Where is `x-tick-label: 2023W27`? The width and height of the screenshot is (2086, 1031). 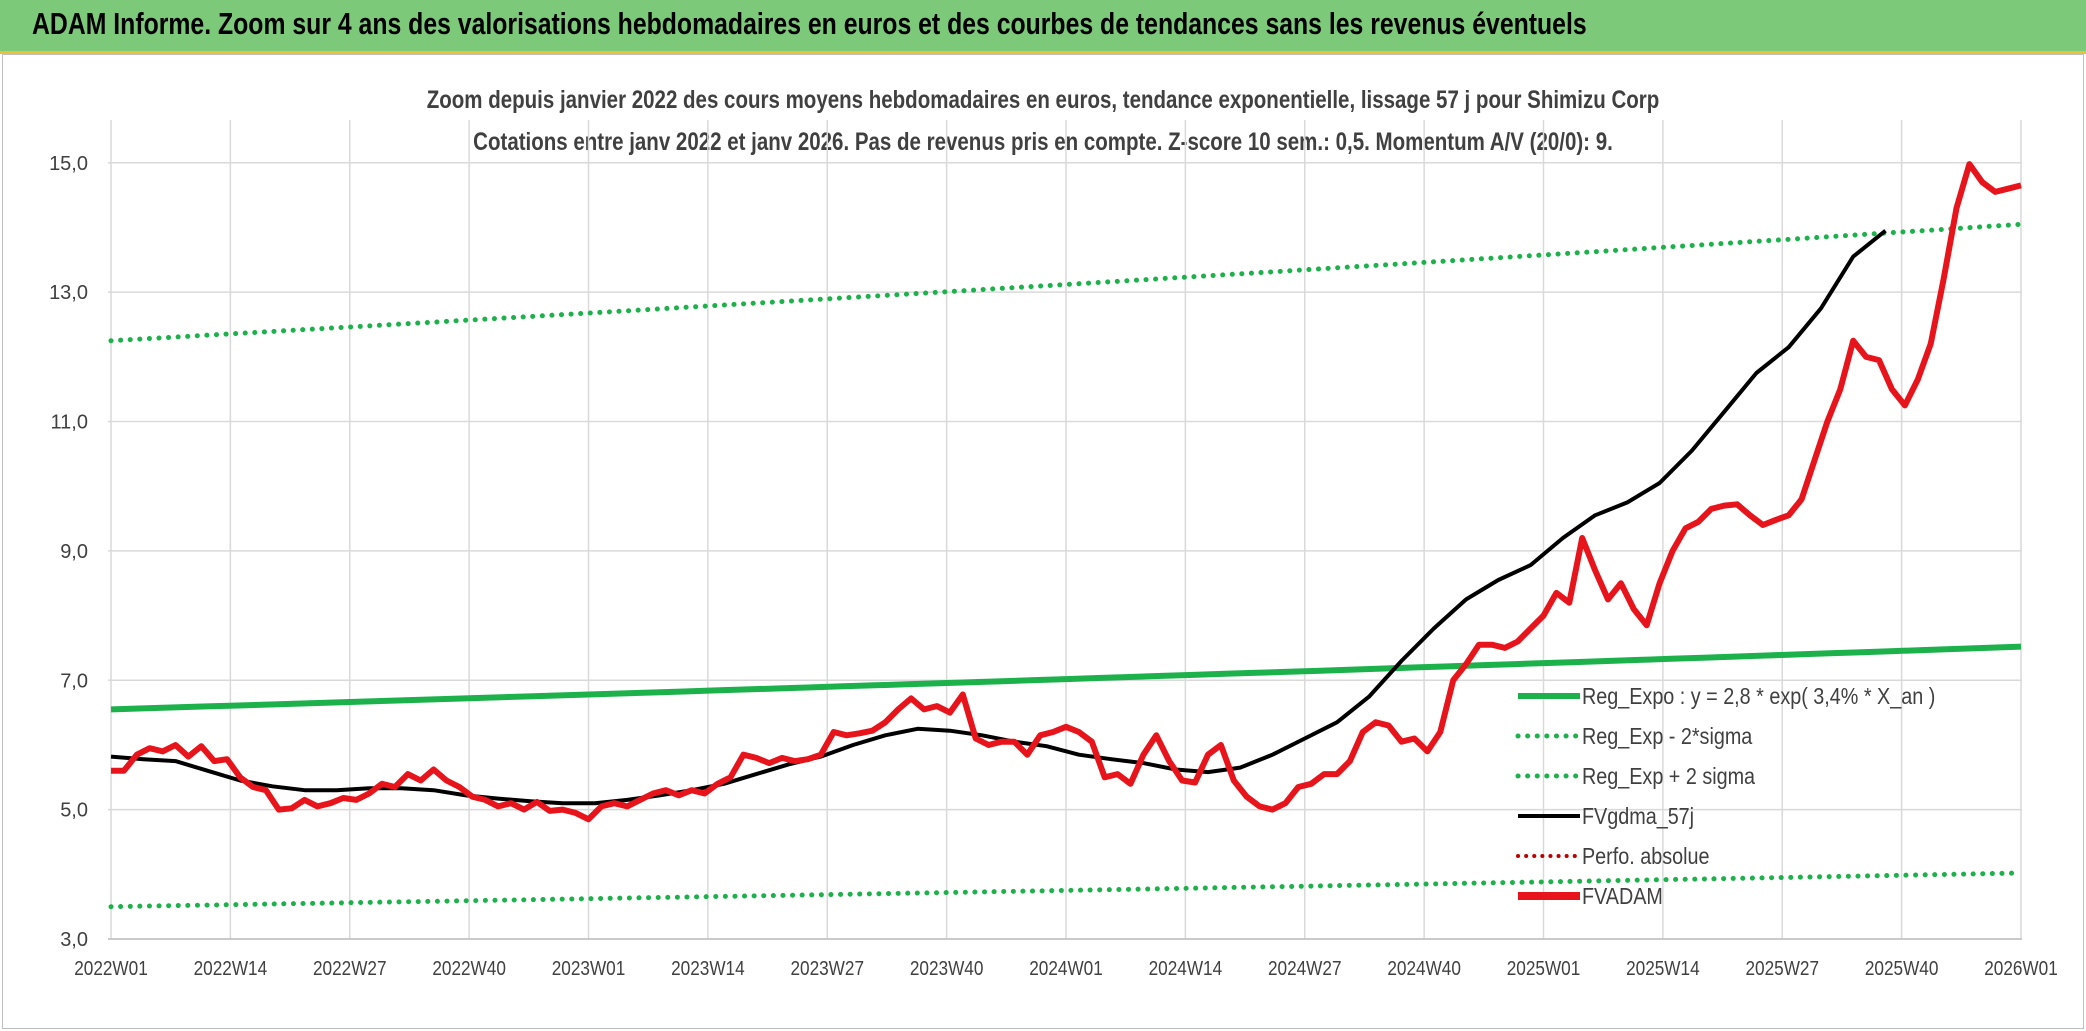 x-tick-label: 2023W27 is located at coordinates (827, 968).